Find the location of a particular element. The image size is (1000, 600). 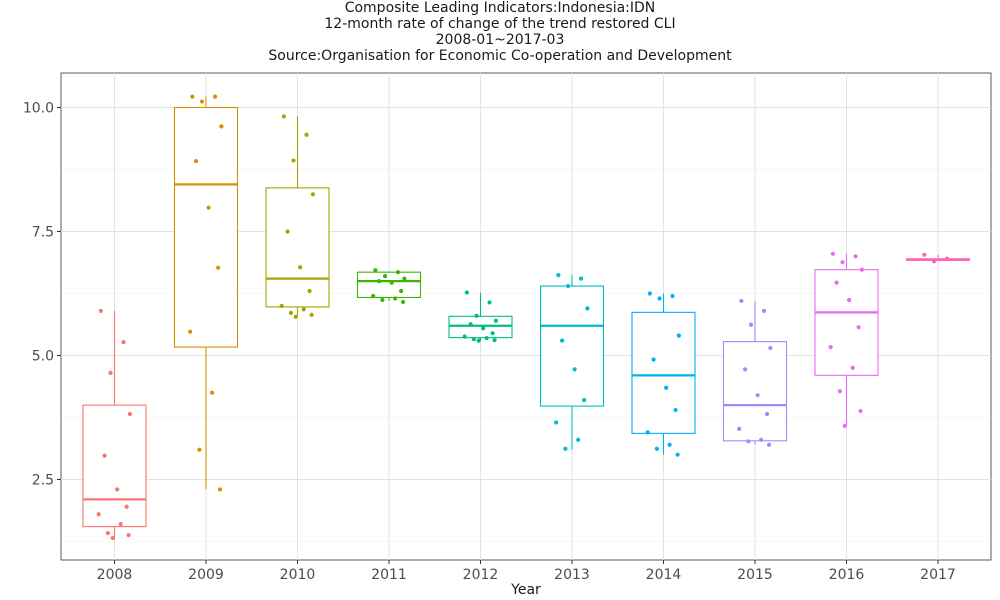

box-2010 is located at coordinates (297, 216).